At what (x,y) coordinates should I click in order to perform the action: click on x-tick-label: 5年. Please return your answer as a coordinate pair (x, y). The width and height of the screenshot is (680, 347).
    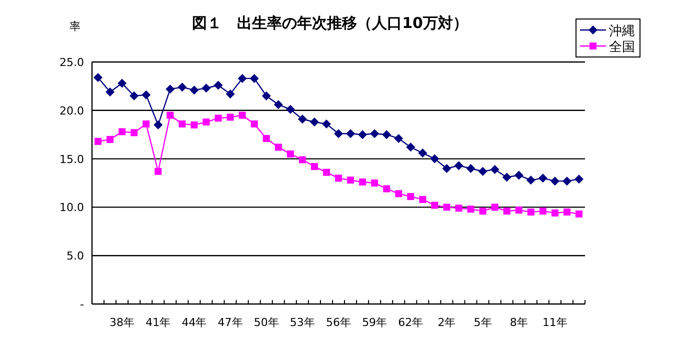
    Looking at the image, I should click on (483, 322).